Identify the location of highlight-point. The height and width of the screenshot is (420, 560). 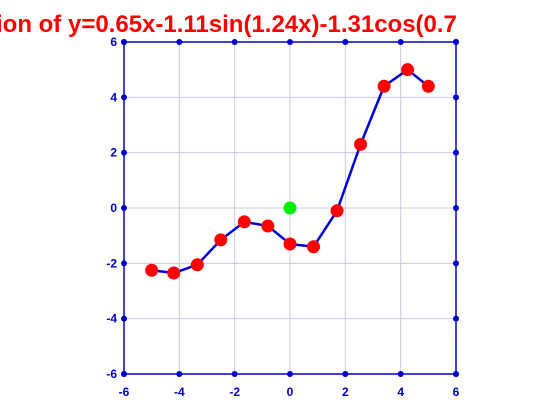
(290, 208).